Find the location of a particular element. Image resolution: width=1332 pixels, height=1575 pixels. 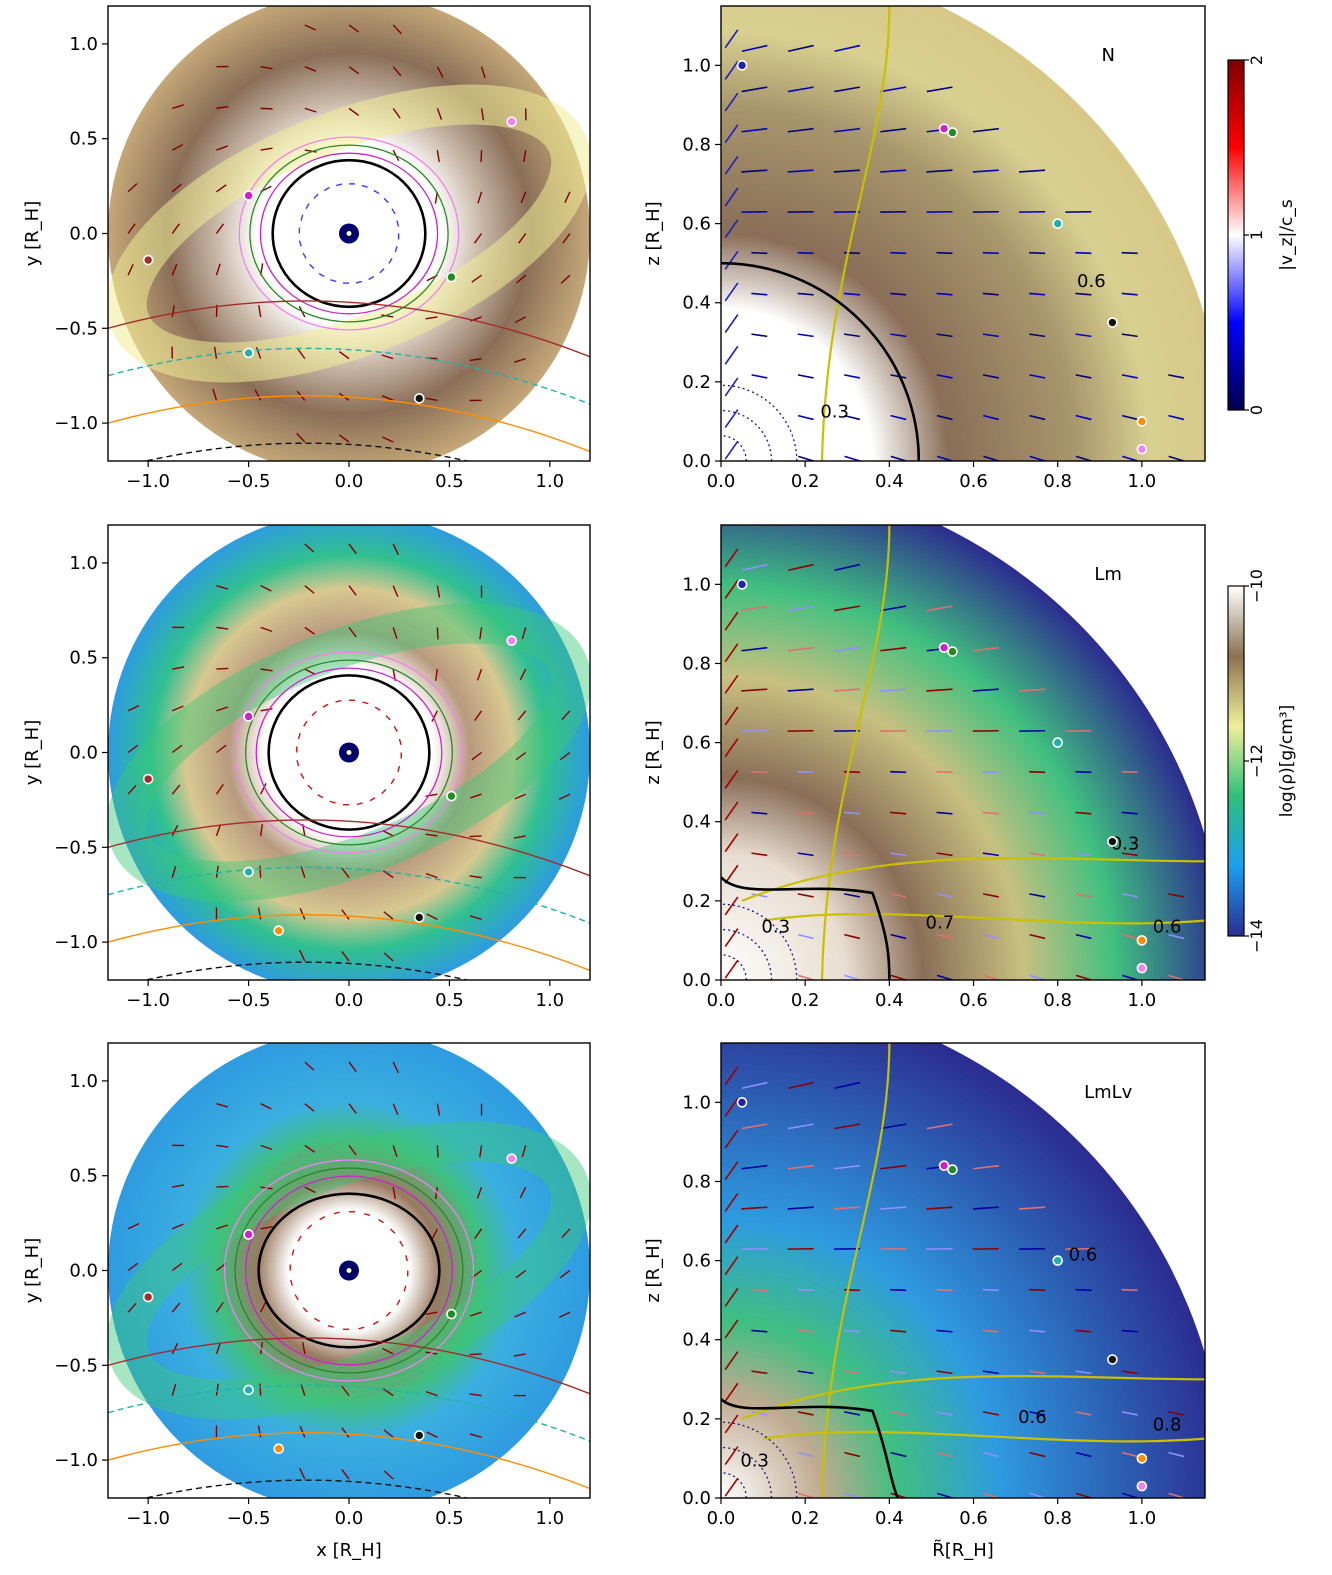

contour-label: 0.3 is located at coordinates (775, 927).